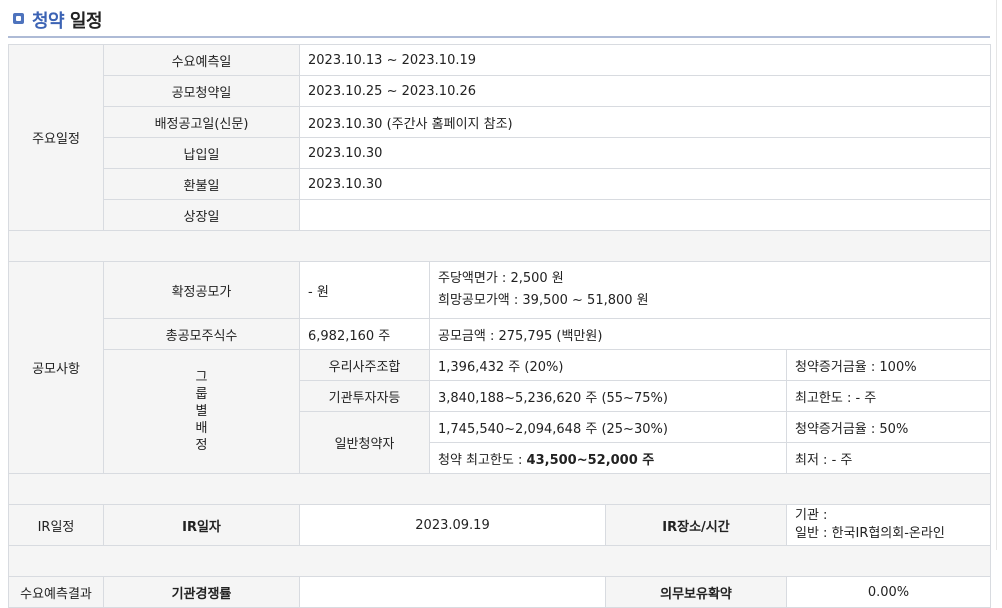 The height and width of the screenshot is (608, 1002). Describe the element at coordinates (201, 334) in the screenshot. I see `total-shares-label: 총공모주식수` at that location.